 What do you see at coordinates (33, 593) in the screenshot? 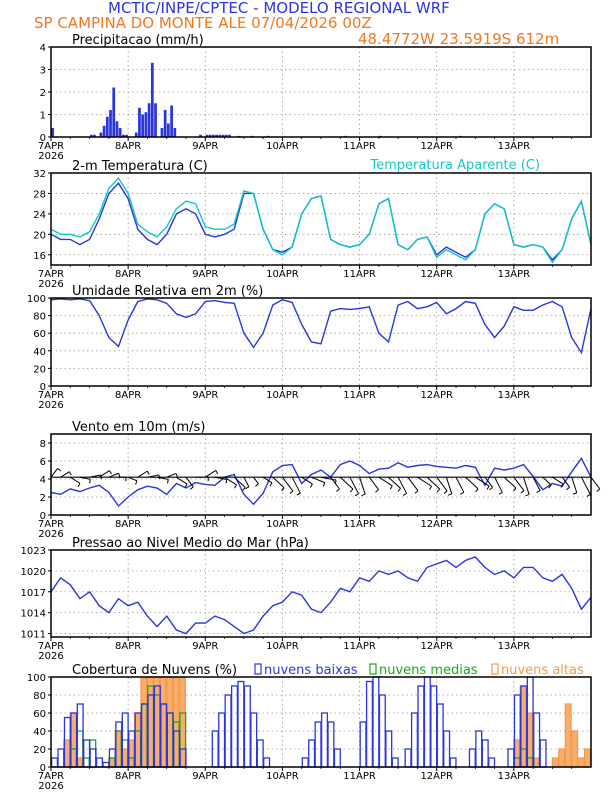
I see `y-tick-label: 1017` at bounding box center [33, 593].